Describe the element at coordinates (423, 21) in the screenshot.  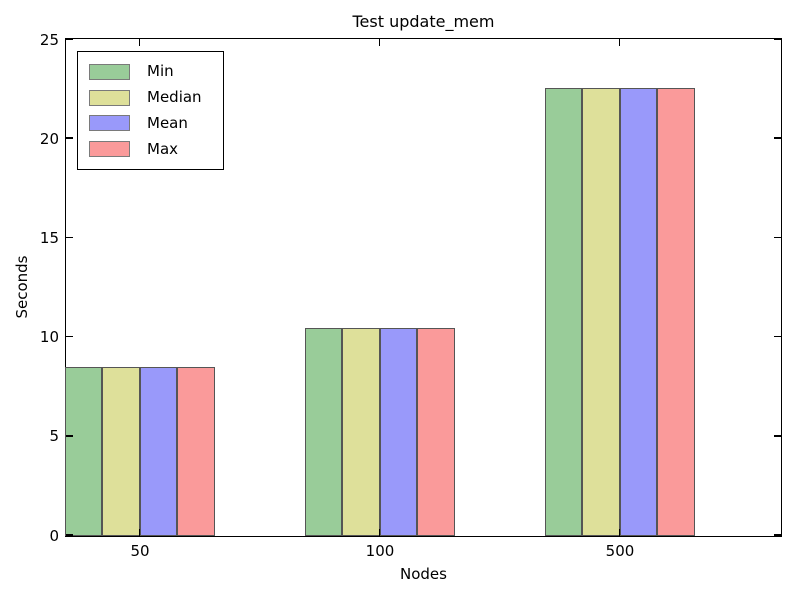
I see `chart-title: Test update_mem` at that location.